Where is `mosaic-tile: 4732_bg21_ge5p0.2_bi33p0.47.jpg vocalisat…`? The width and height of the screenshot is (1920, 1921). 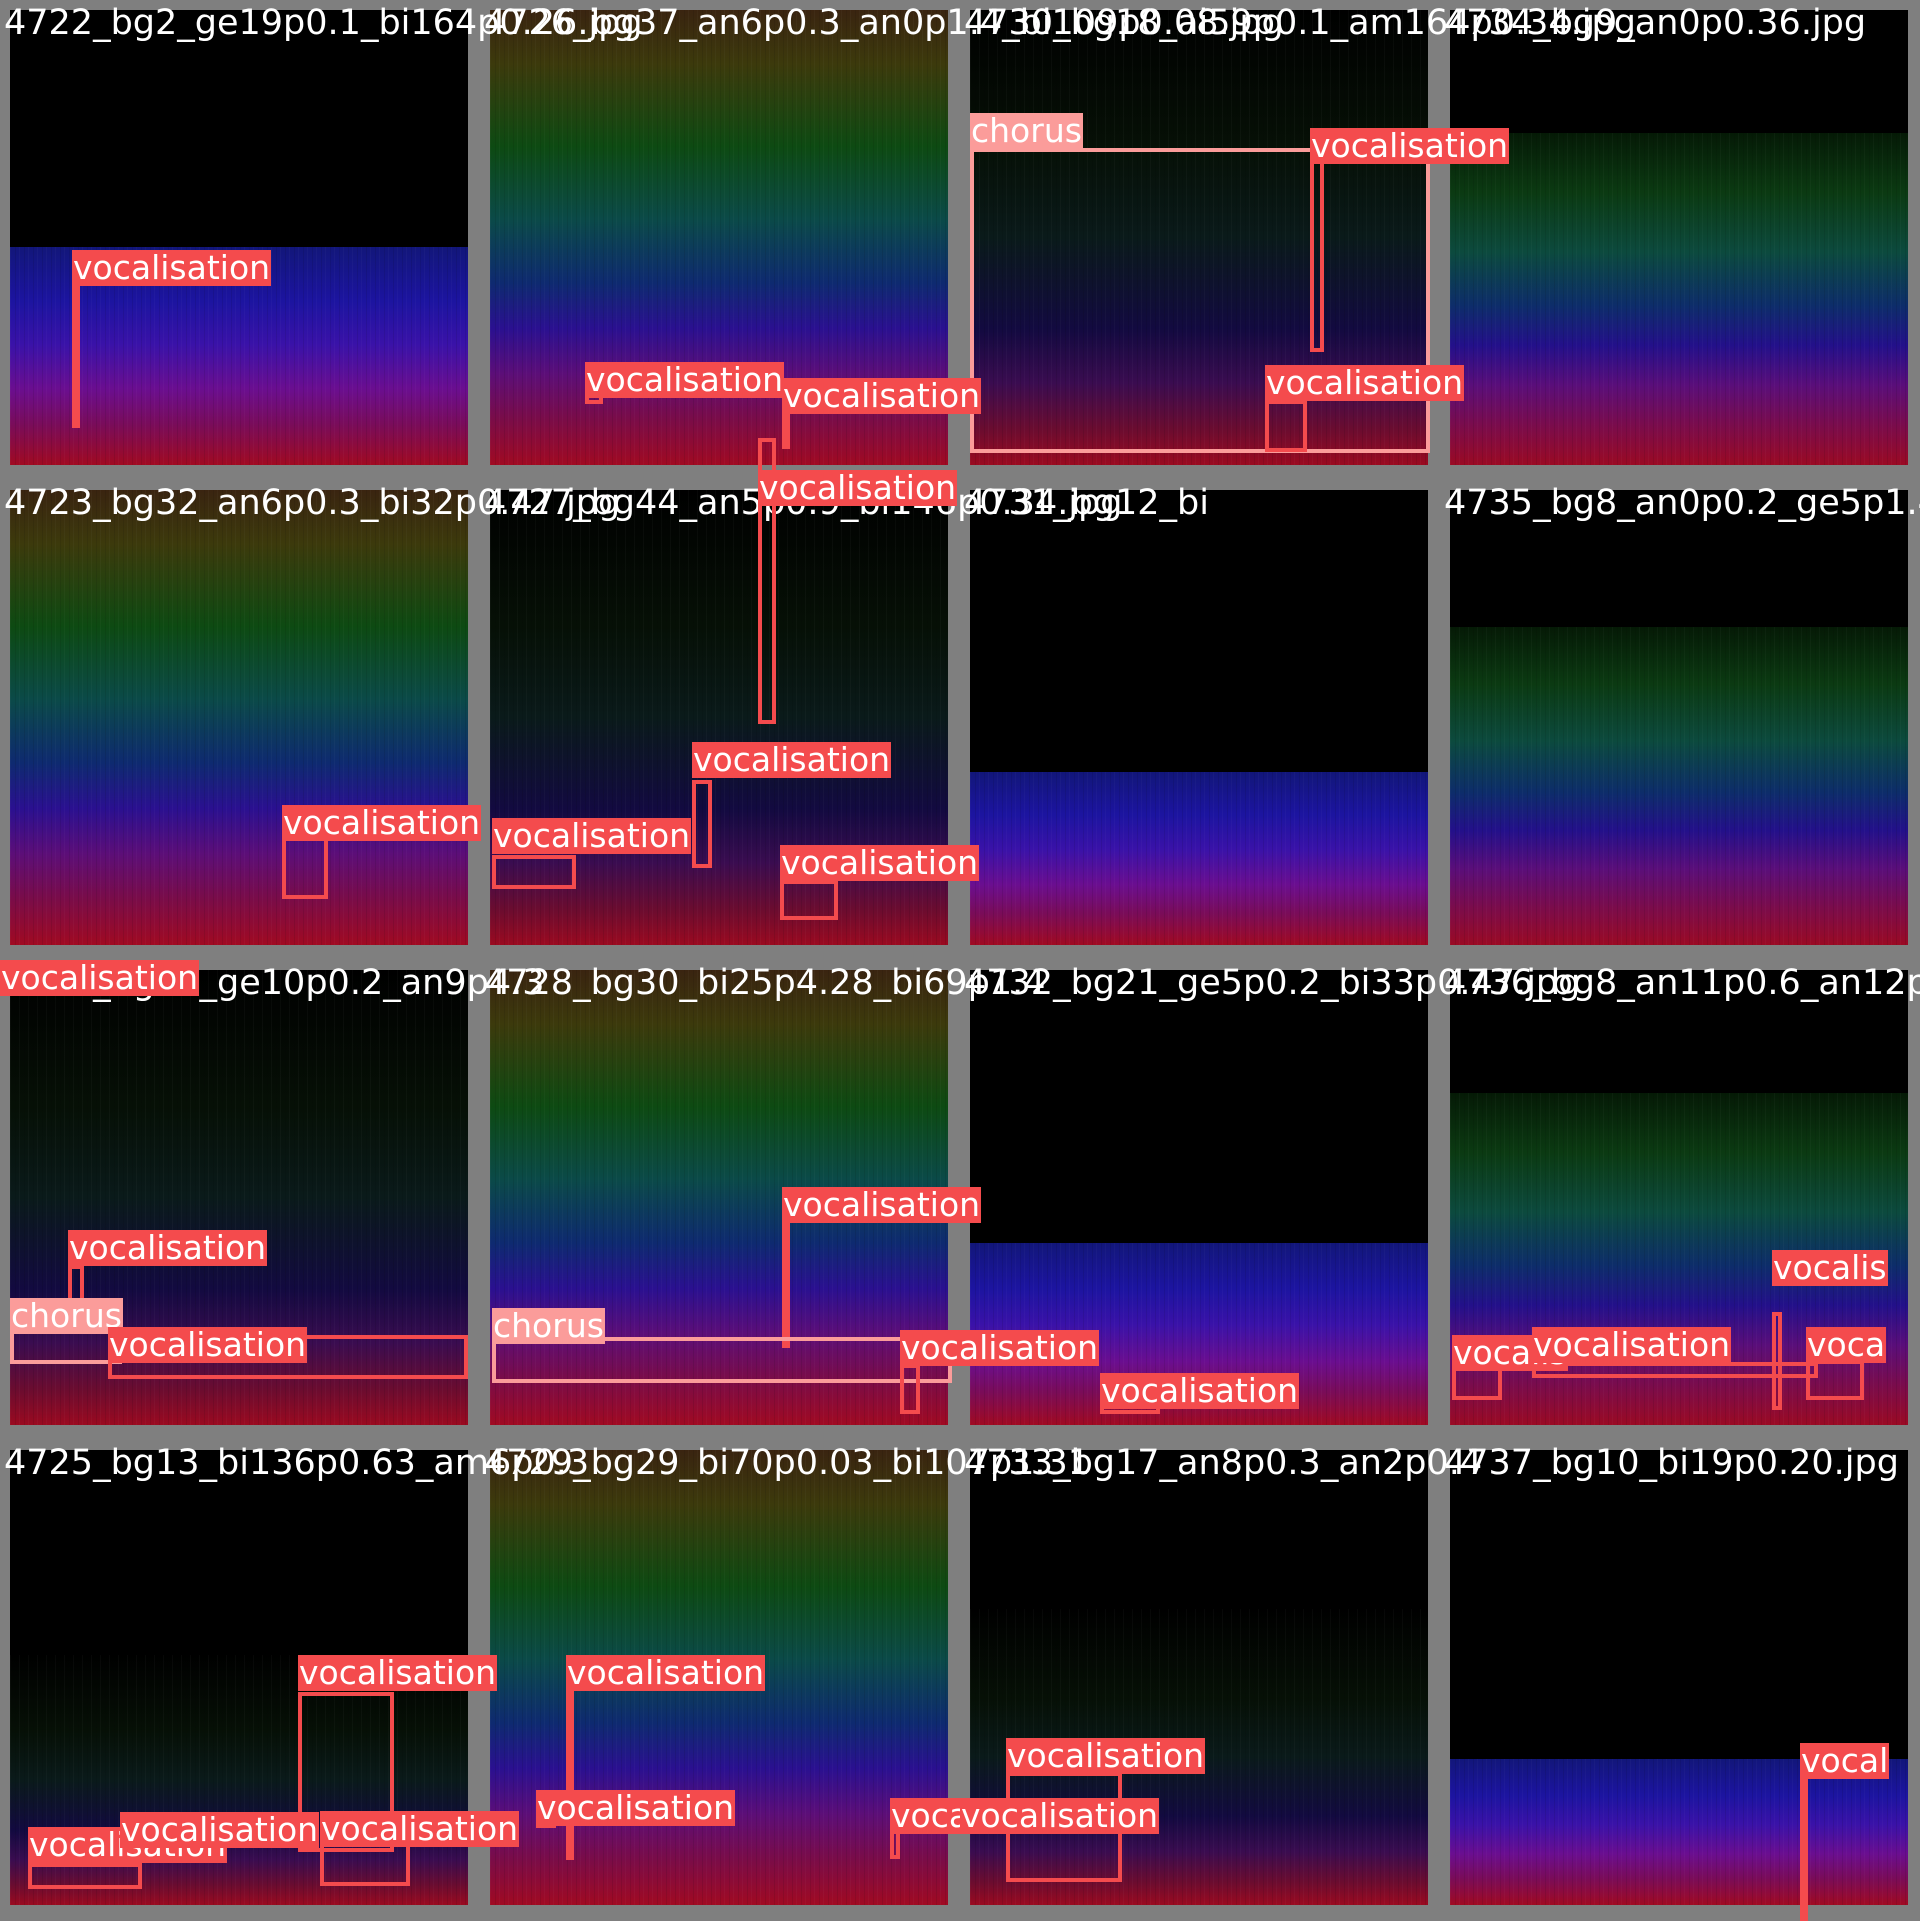 mosaic-tile: 4732_bg21_ge5p0.2_bi33p0.47.jpg vocalisat… is located at coordinates (1270, 1200).